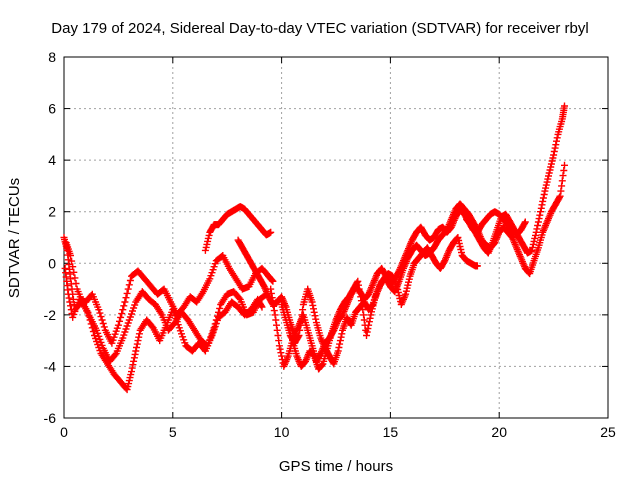 This screenshot has height=480, width=640. I want to click on x-tick-label: 20, so click(499, 432).